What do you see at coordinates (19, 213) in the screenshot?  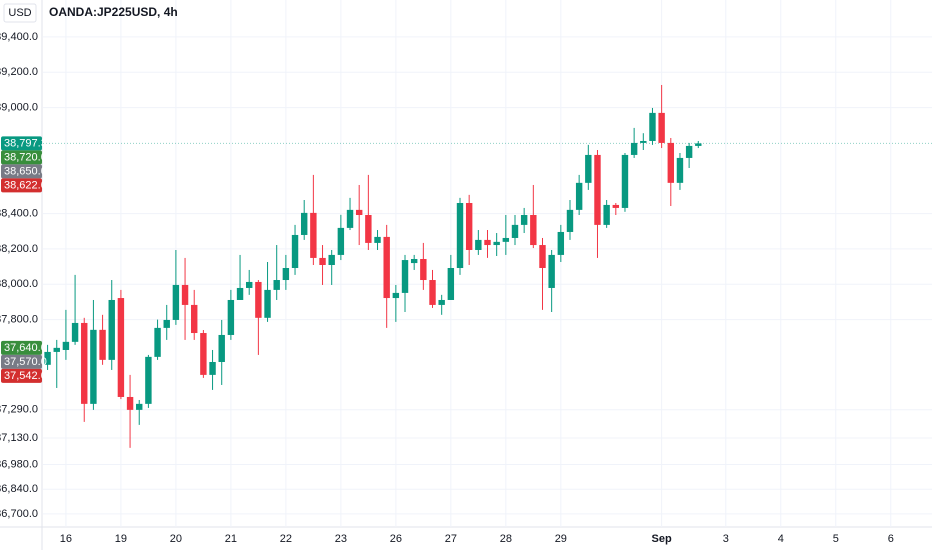 I see `y-tick-label: 38,400.0` at bounding box center [19, 213].